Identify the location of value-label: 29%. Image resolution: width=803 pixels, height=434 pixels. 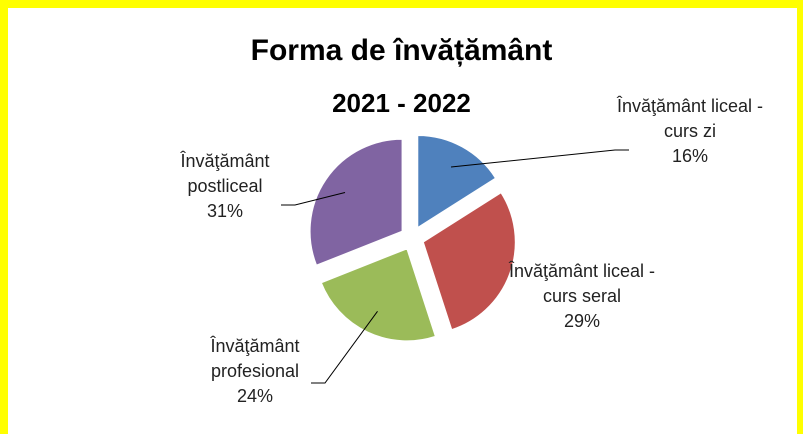
(582, 321).